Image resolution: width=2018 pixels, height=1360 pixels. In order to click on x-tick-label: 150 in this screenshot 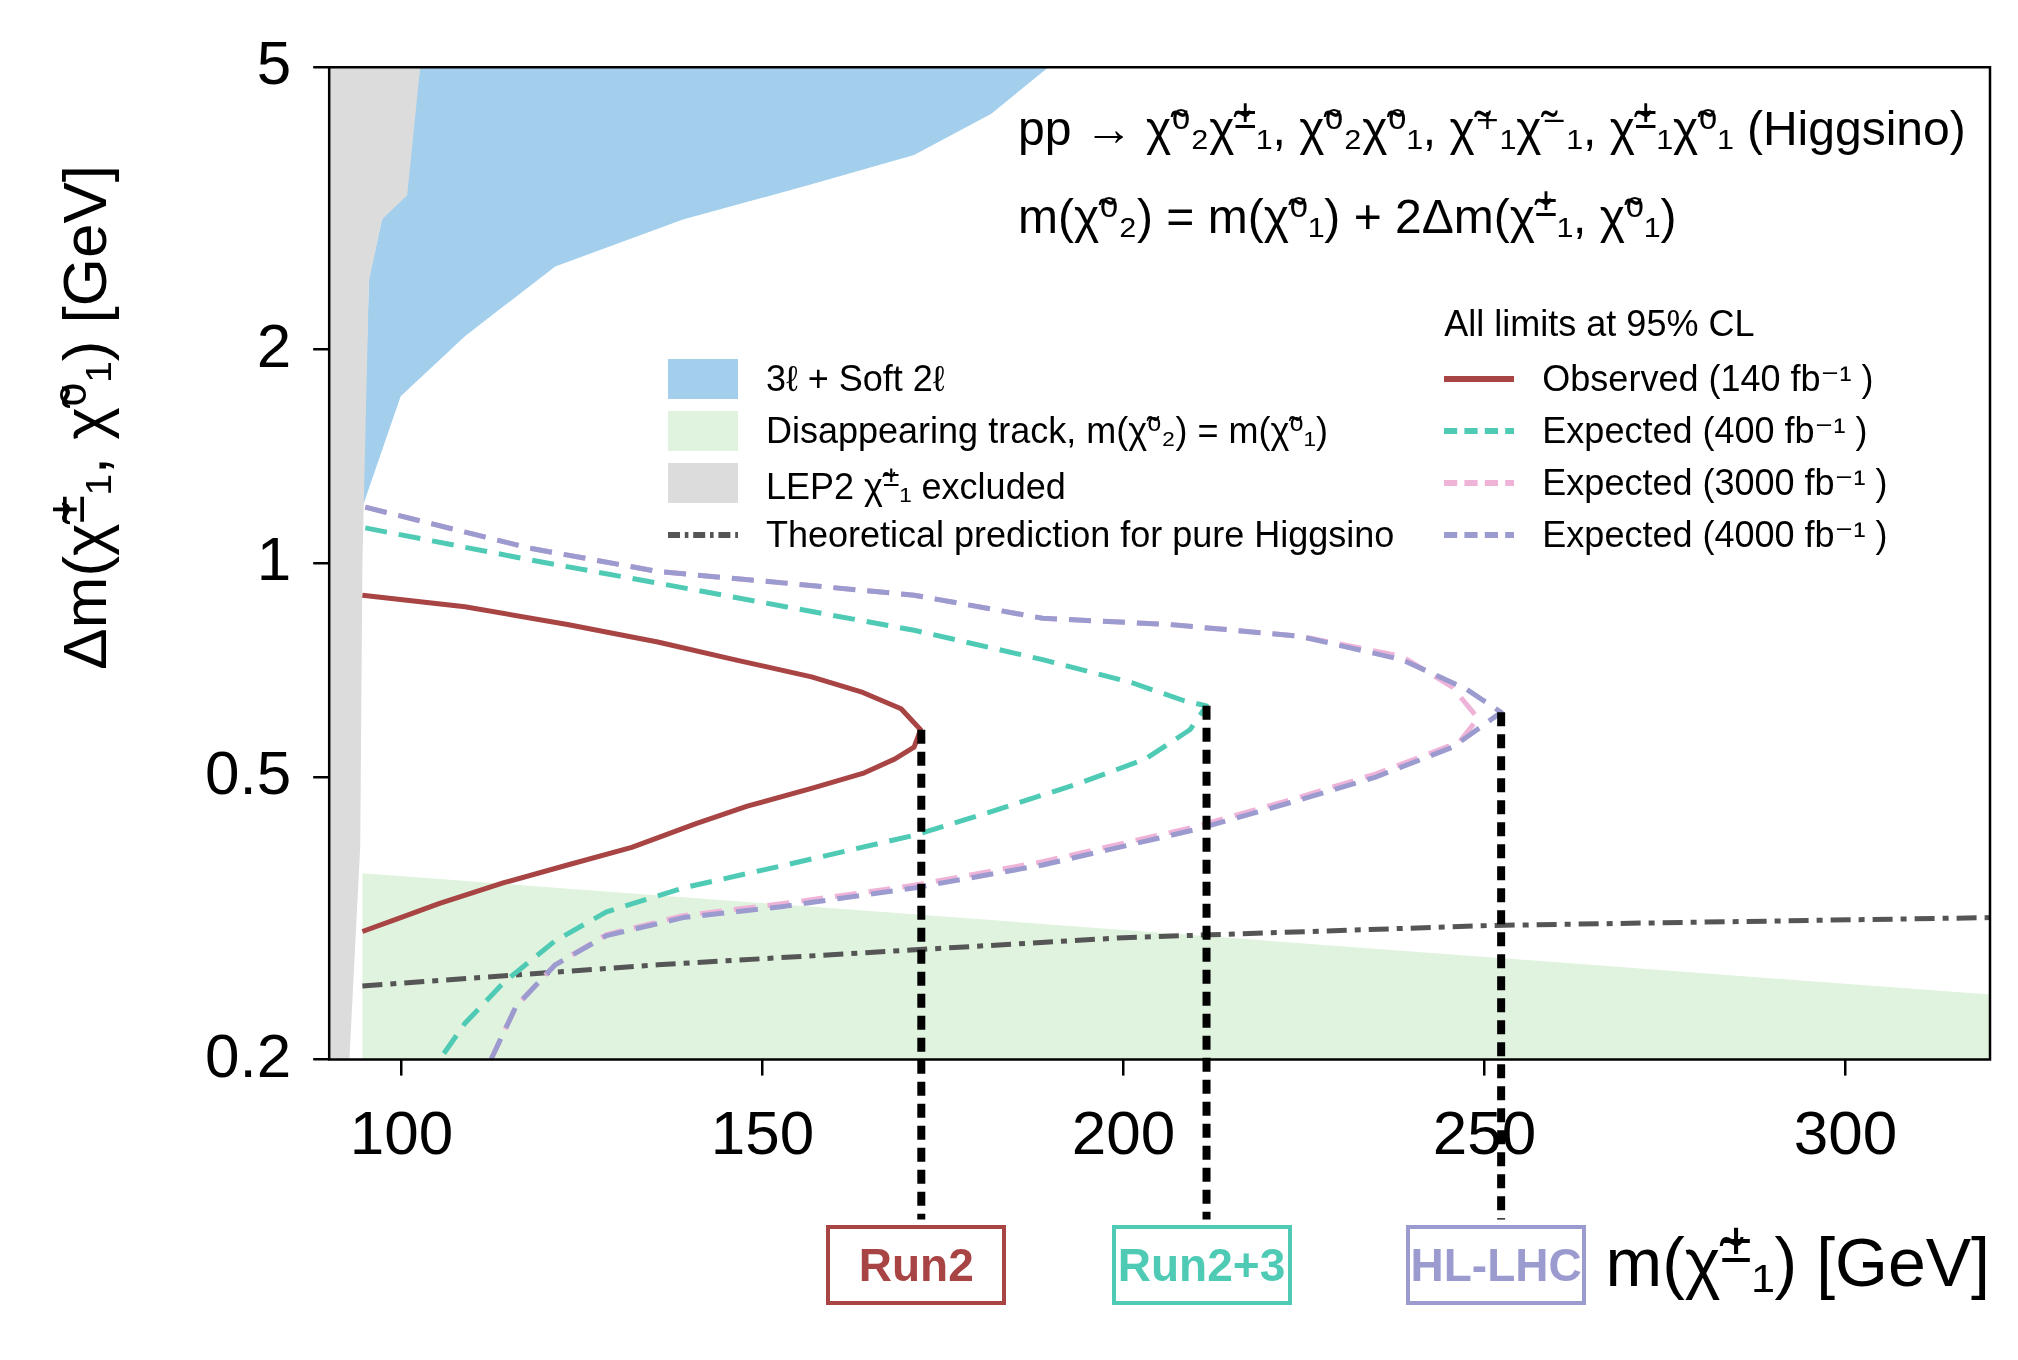, I will do `click(762, 1132)`.